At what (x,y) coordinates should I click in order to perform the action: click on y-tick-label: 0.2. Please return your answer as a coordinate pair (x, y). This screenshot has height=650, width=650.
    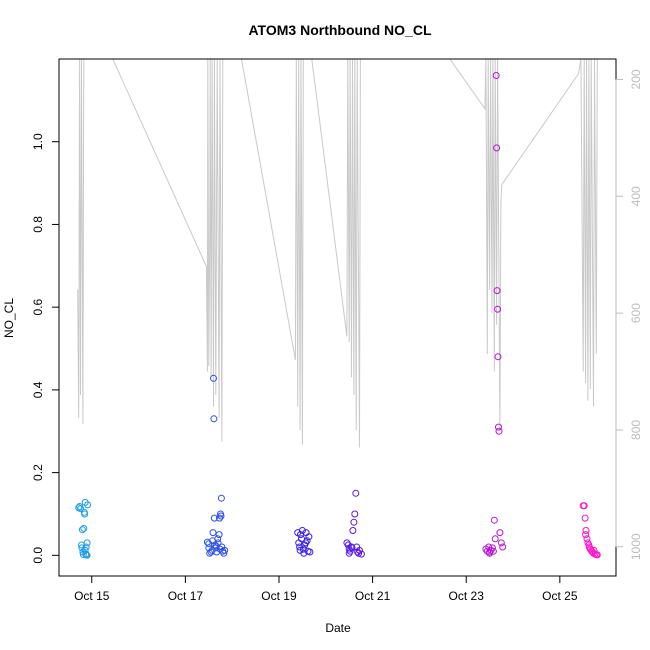
    Looking at the image, I should click on (38, 472).